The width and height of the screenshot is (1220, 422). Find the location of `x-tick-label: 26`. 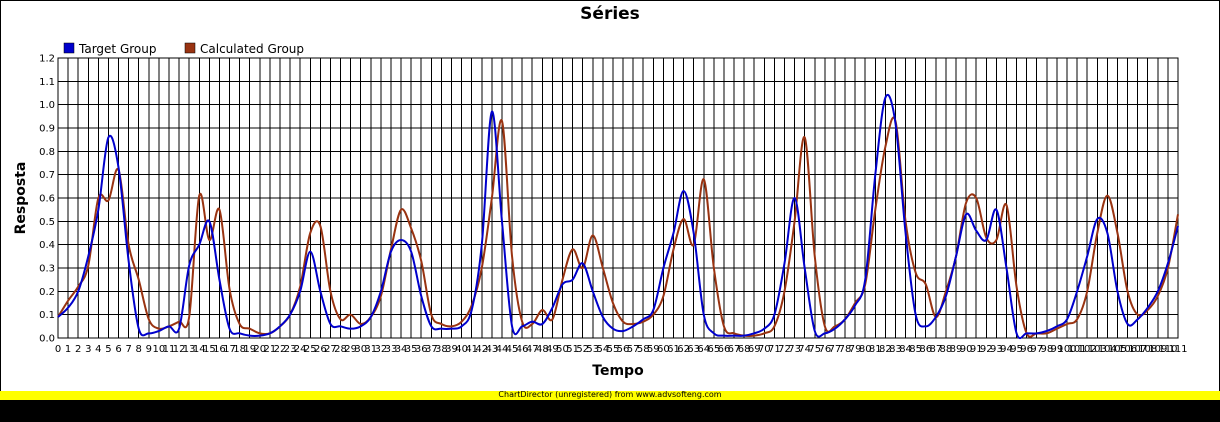

x-tick-label: 26 is located at coordinates (320, 349).